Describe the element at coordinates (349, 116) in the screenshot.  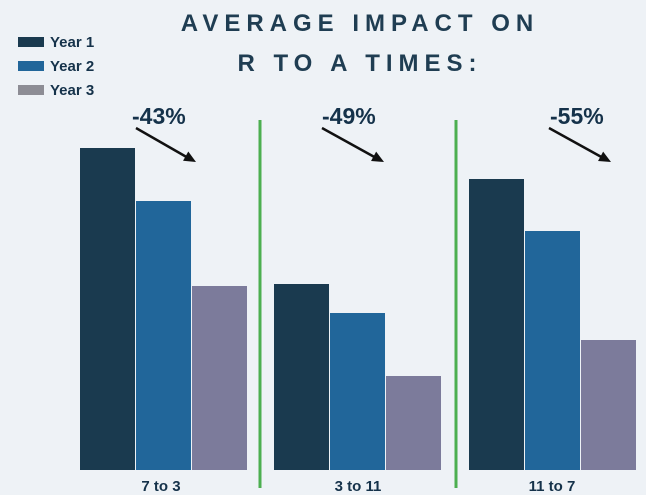
I see `change-label-group-2: -49%` at that location.